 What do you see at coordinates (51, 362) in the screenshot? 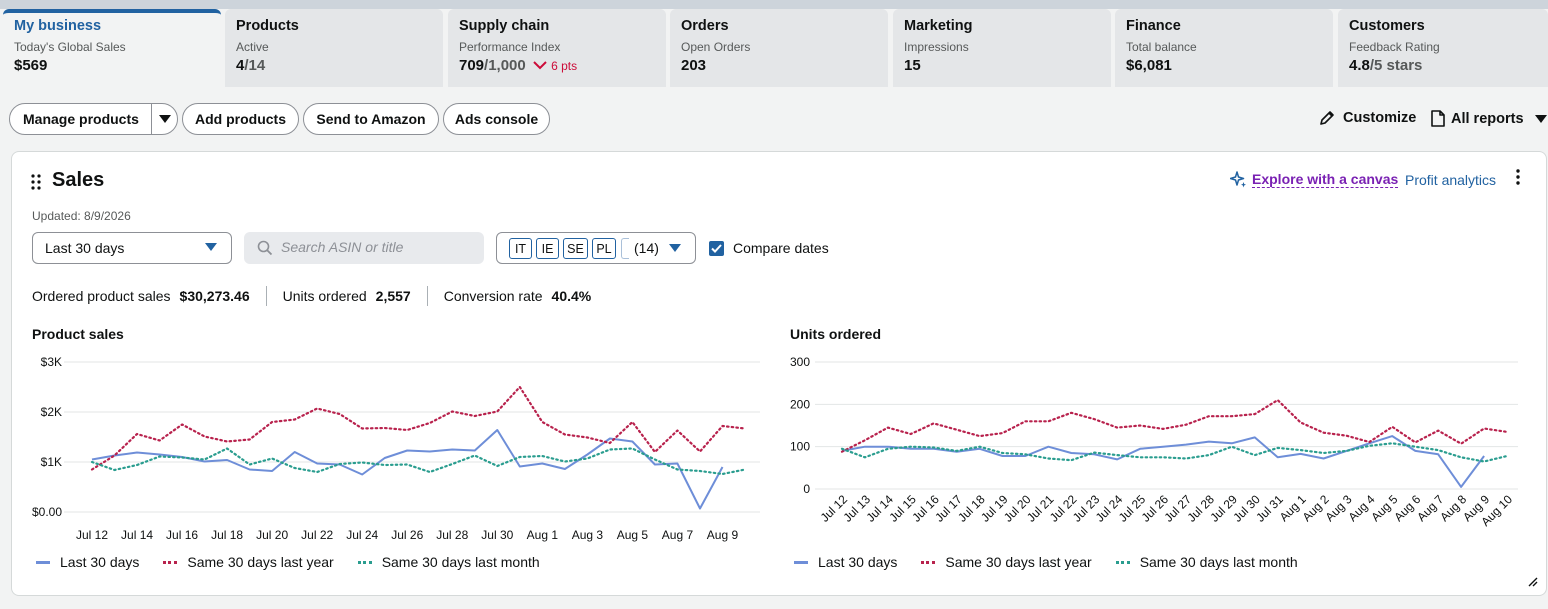
I see `y-tick-label: $3K` at bounding box center [51, 362].